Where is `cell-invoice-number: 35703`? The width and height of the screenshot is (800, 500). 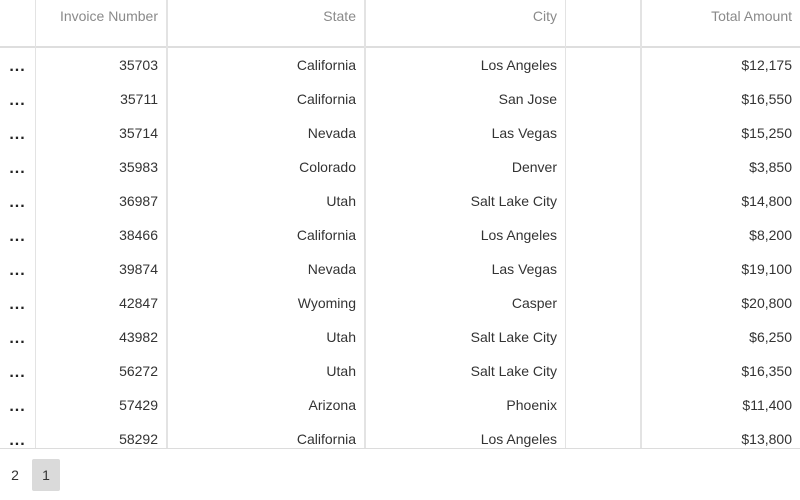 cell-invoice-number: 35703 is located at coordinates (102, 65).